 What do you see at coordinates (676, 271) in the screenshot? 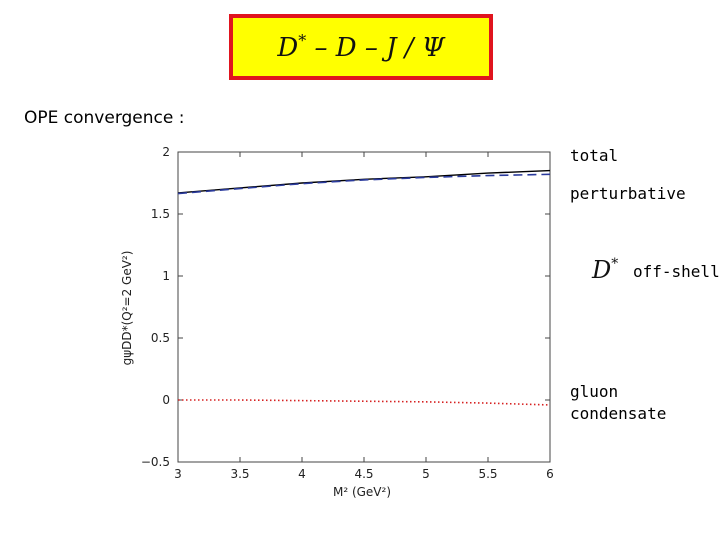
I see `legend-offshell: off-shell` at bounding box center [676, 271].